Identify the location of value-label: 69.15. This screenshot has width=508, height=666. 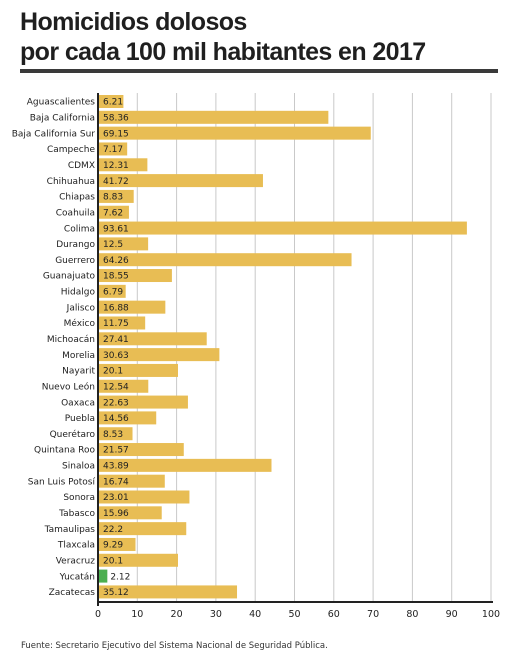
(116, 134).